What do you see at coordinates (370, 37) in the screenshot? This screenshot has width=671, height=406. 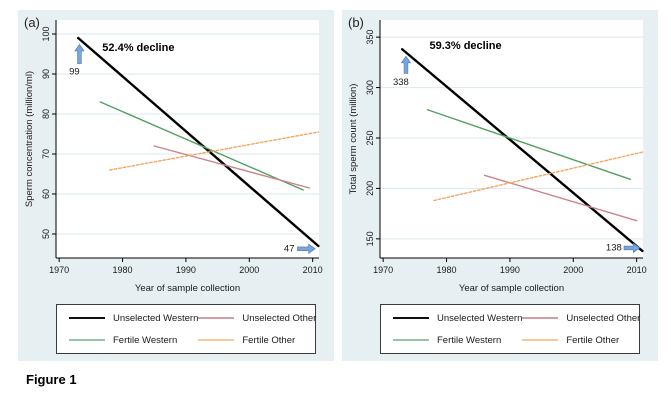 I see `svg-text: 350` at bounding box center [370, 37].